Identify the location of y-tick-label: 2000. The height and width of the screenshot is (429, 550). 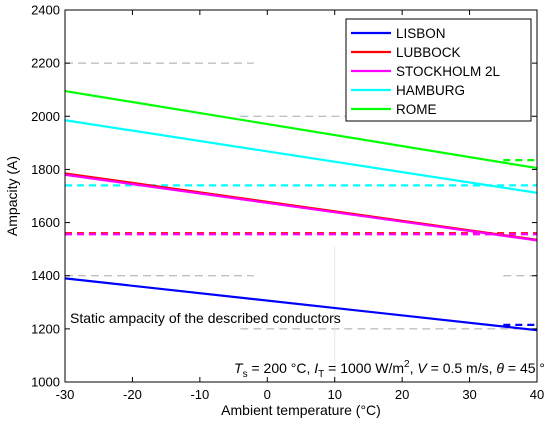
(45, 116).